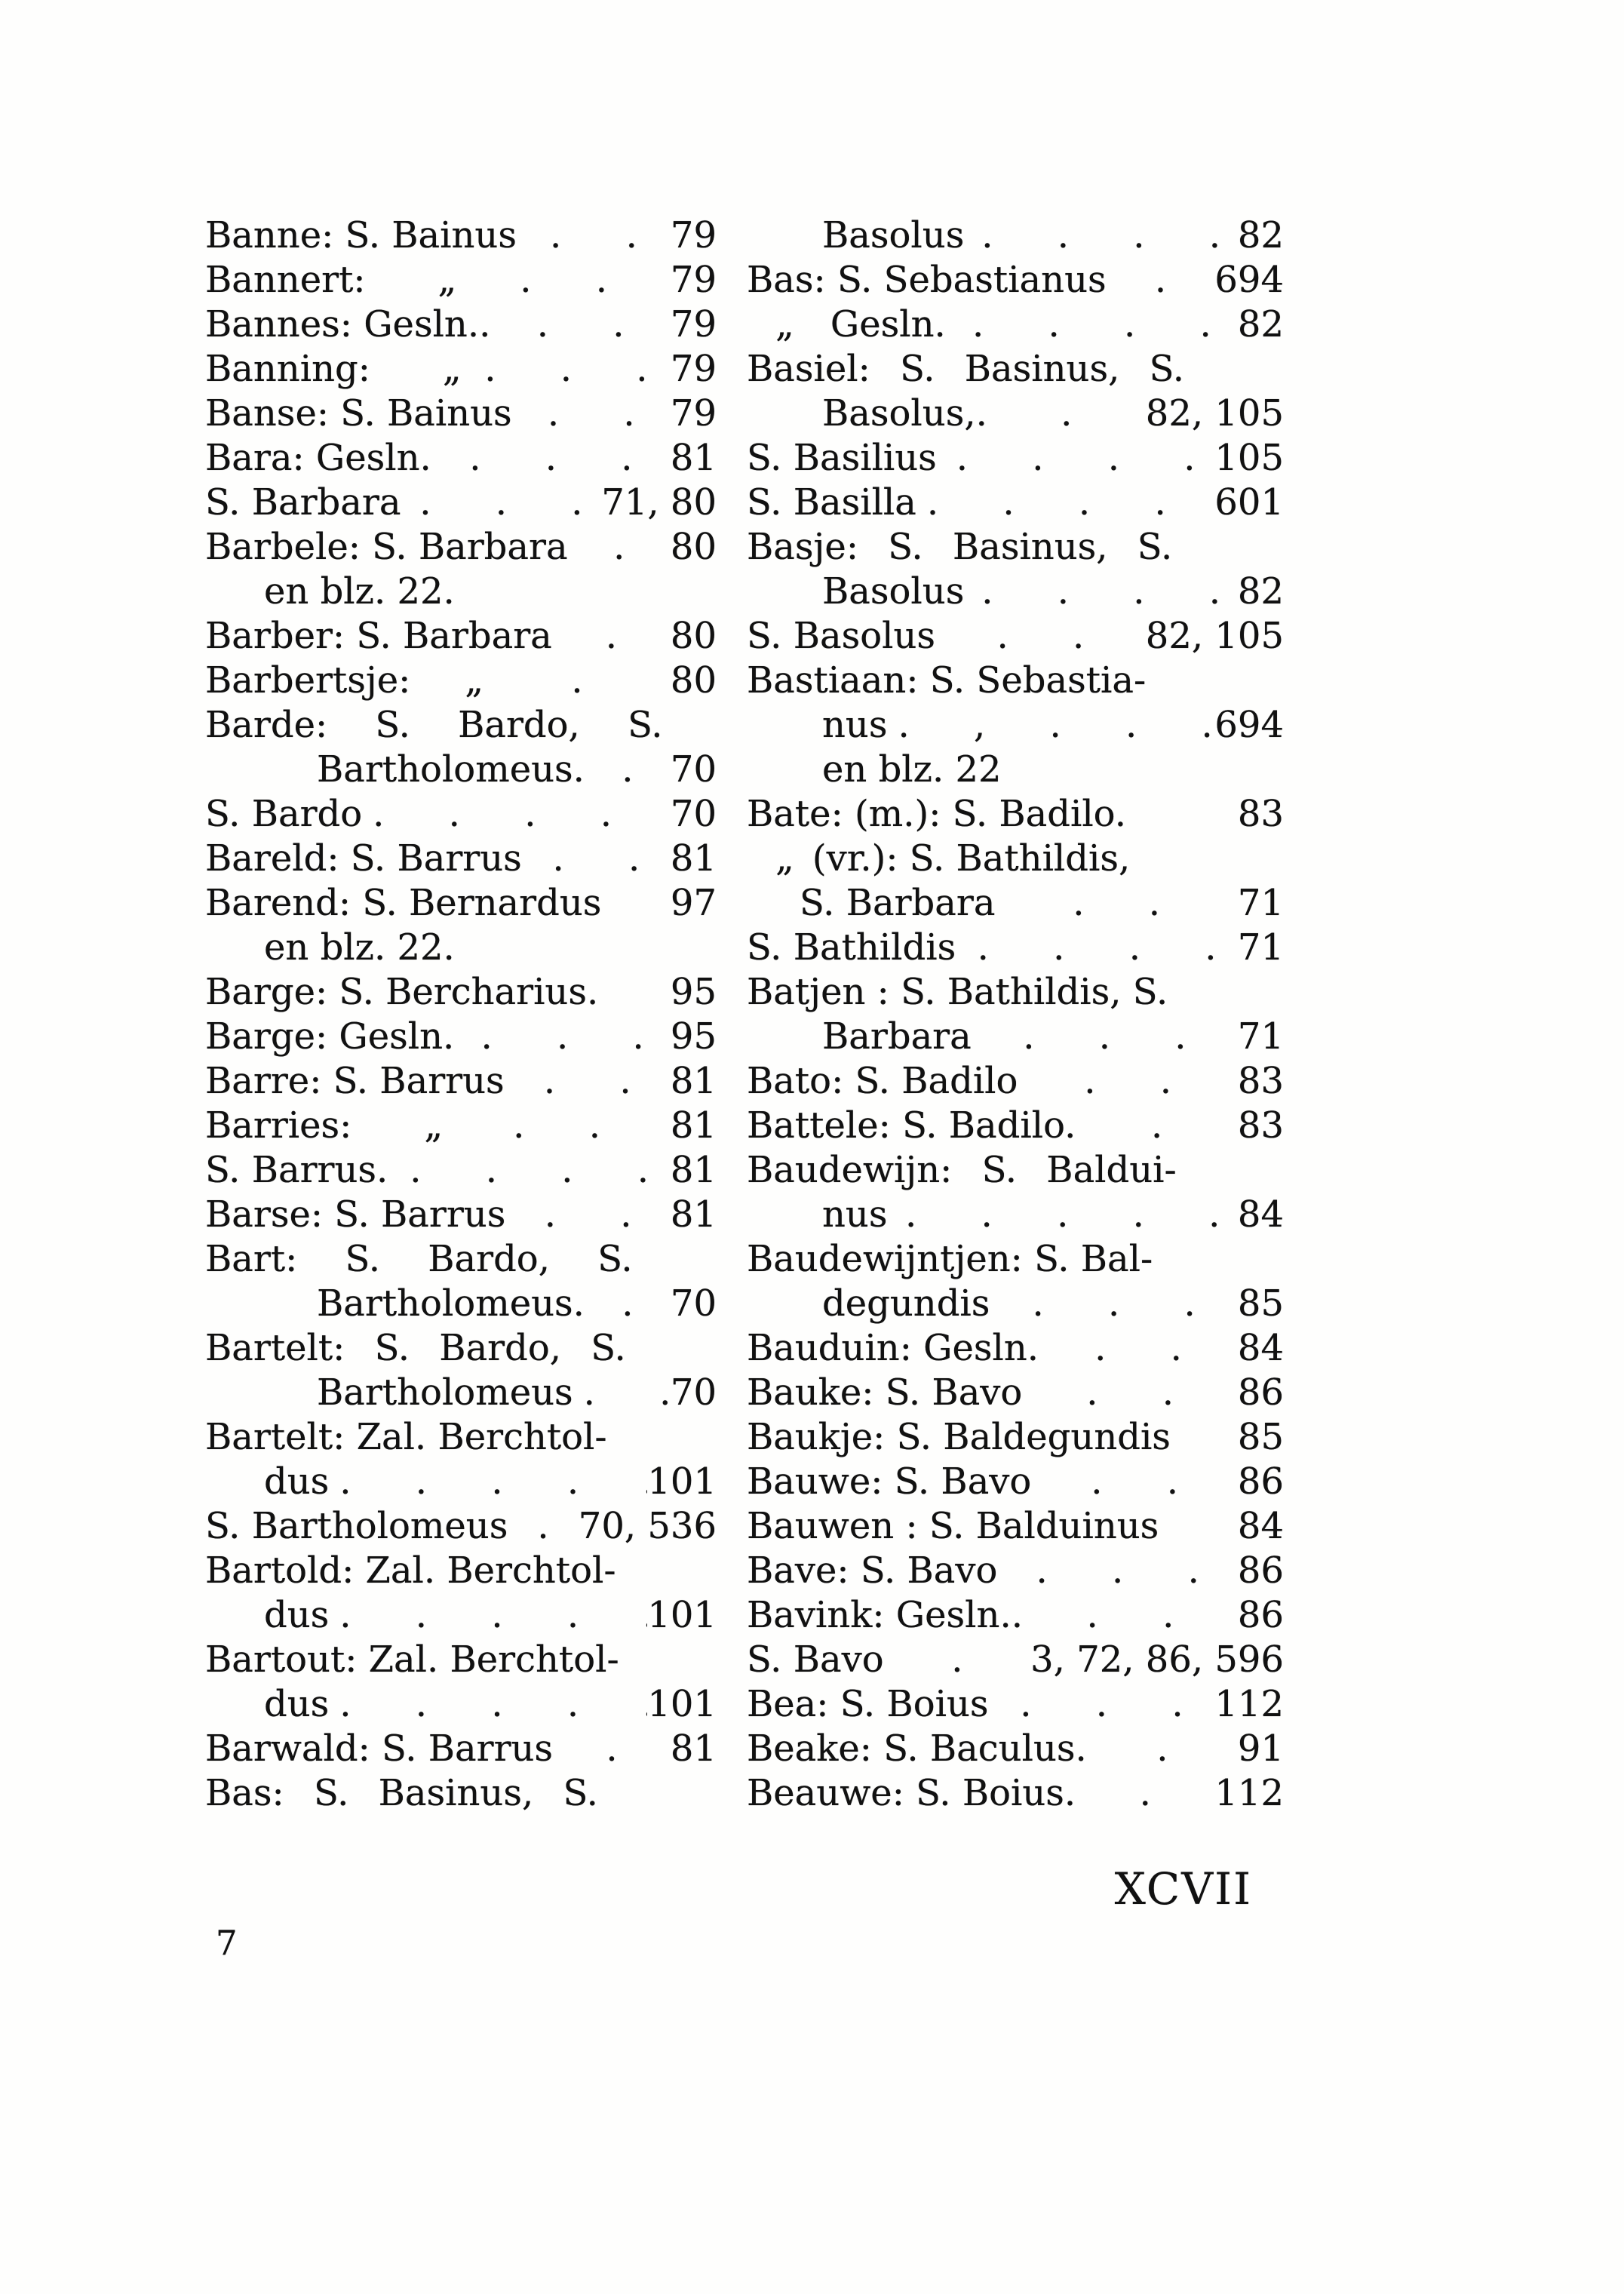 Image resolution: width=1624 pixels, height=2294 pixels. I want to click on index-entry: Basje: S. Basinus, S., so click(1015, 547).